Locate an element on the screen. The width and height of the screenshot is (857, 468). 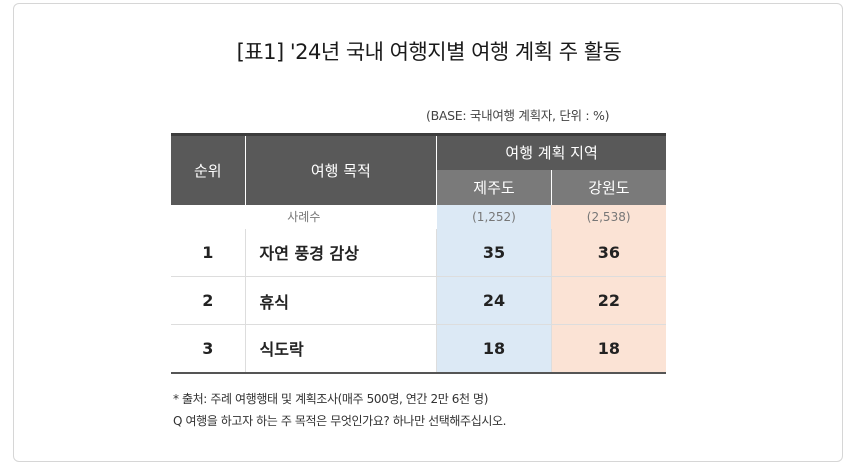
gangwon-value: 36 is located at coordinates (608, 252).